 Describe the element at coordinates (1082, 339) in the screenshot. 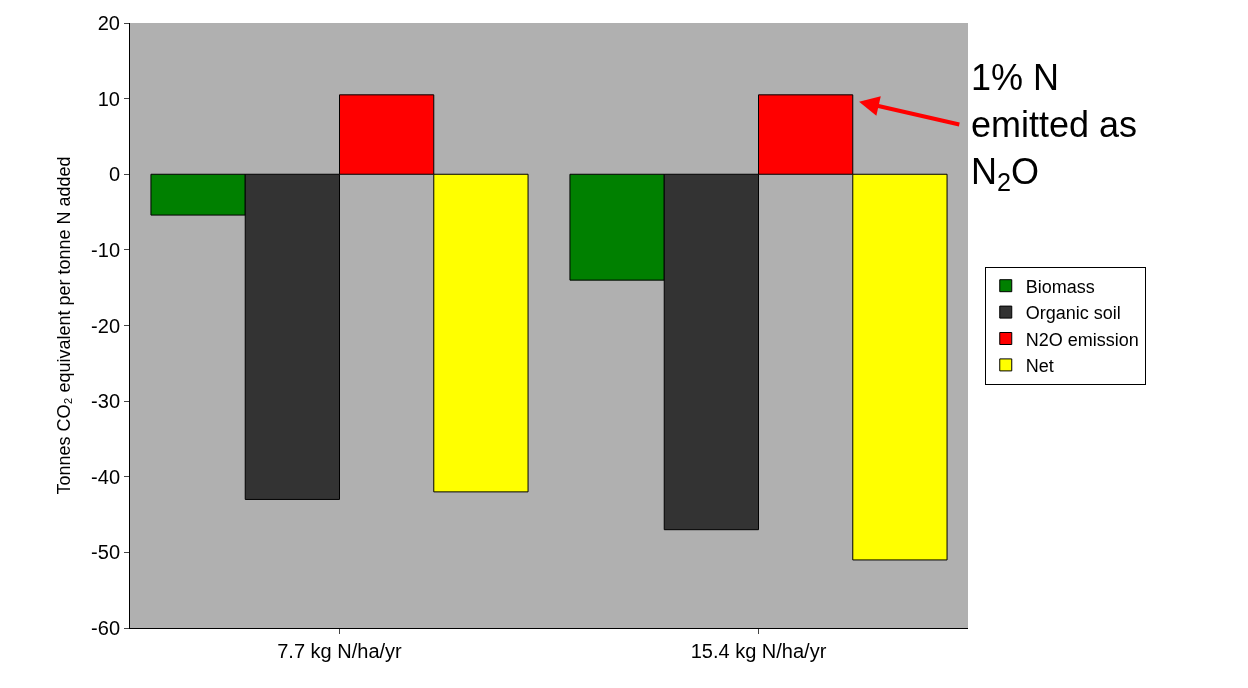

I see `legend-label: N2O emission` at that location.